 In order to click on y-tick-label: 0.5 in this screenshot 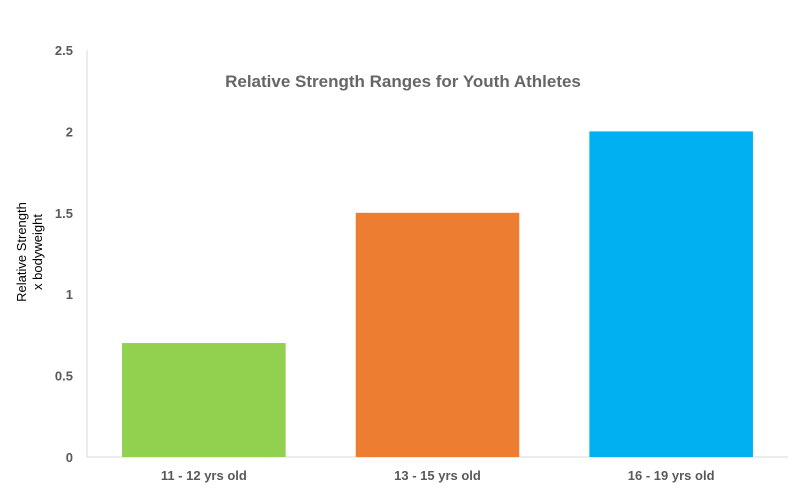, I will do `click(64, 376)`.